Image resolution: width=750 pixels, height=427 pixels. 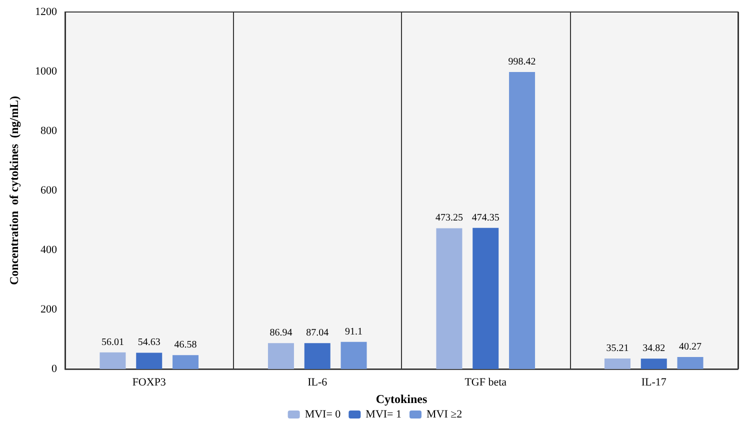 I want to click on legend-label: MVI= 1, so click(x=384, y=414).